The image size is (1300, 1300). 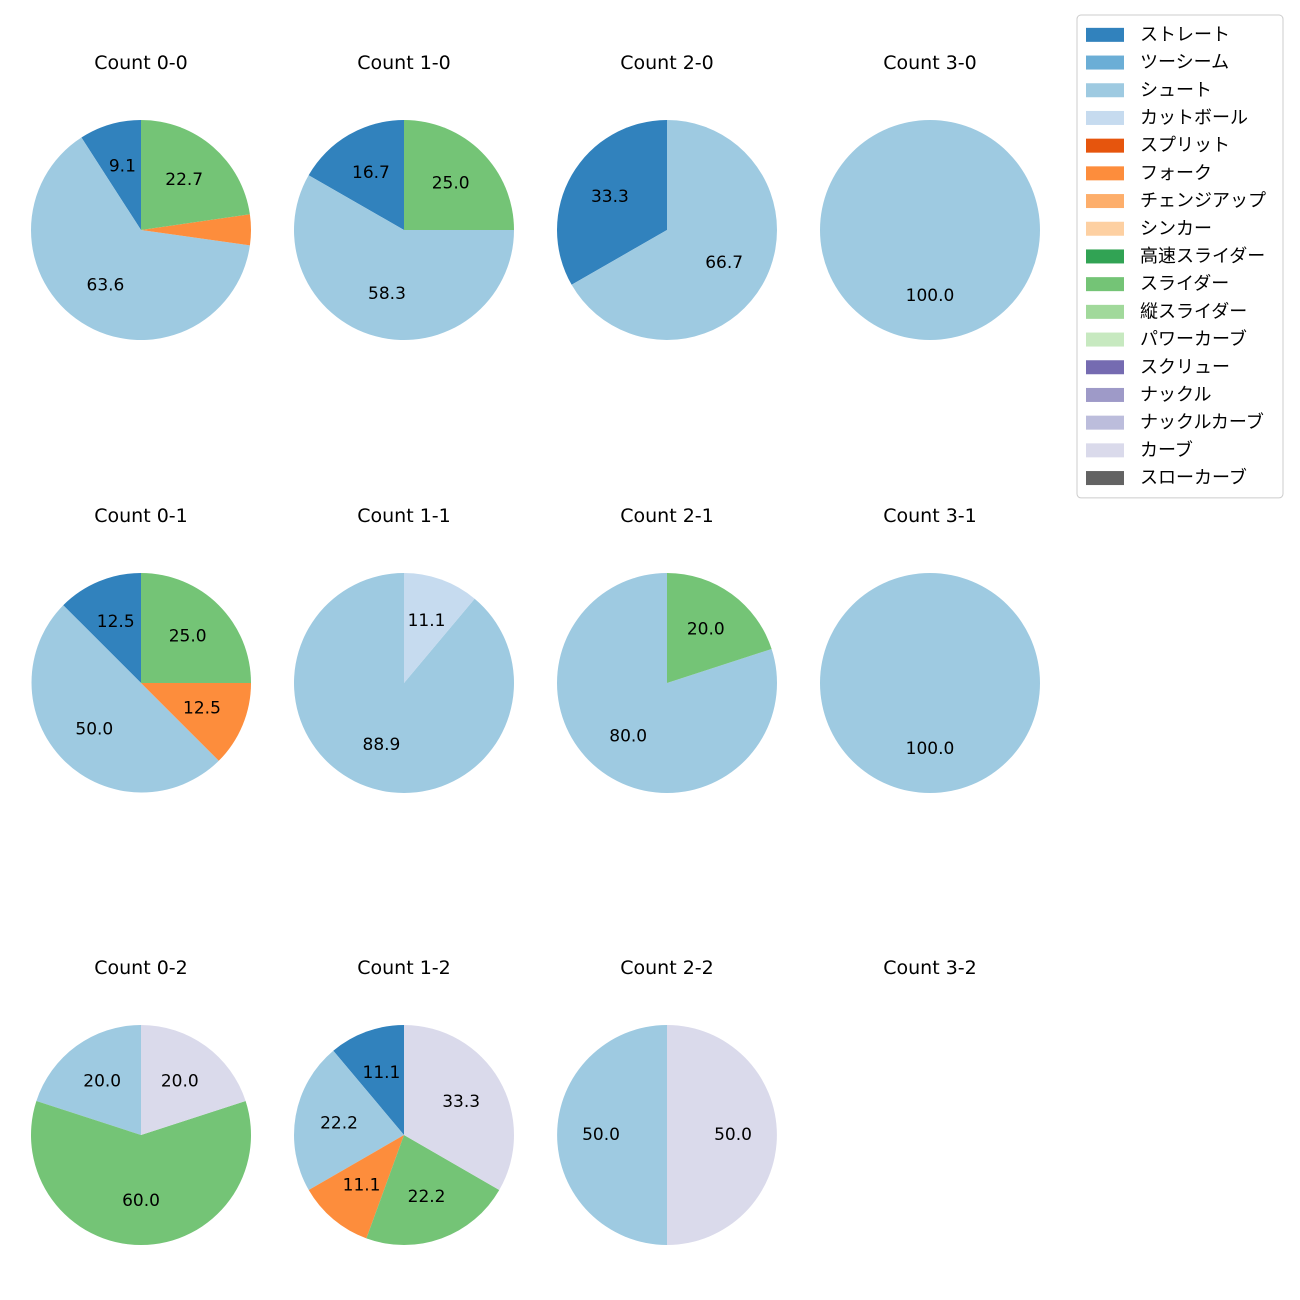 I want to click on slice-label: 16.7, so click(x=371, y=173).